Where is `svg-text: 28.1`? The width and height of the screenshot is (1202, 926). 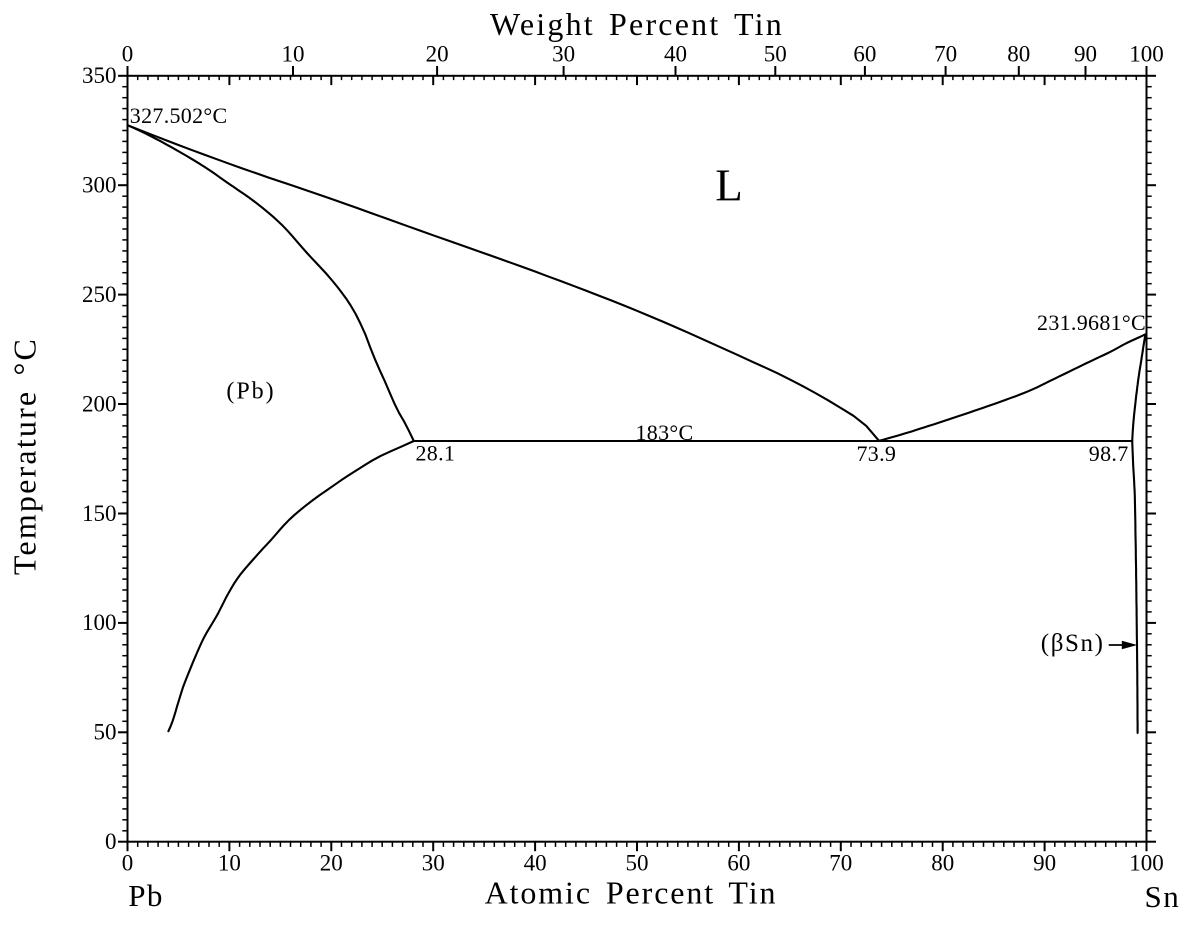 svg-text: 28.1 is located at coordinates (436, 453).